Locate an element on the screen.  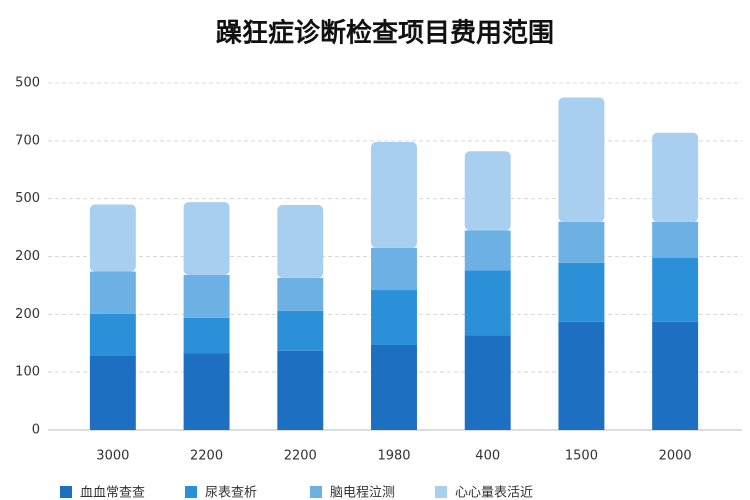
legend-label: 尿表查析 is located at coordinates (231, 493).